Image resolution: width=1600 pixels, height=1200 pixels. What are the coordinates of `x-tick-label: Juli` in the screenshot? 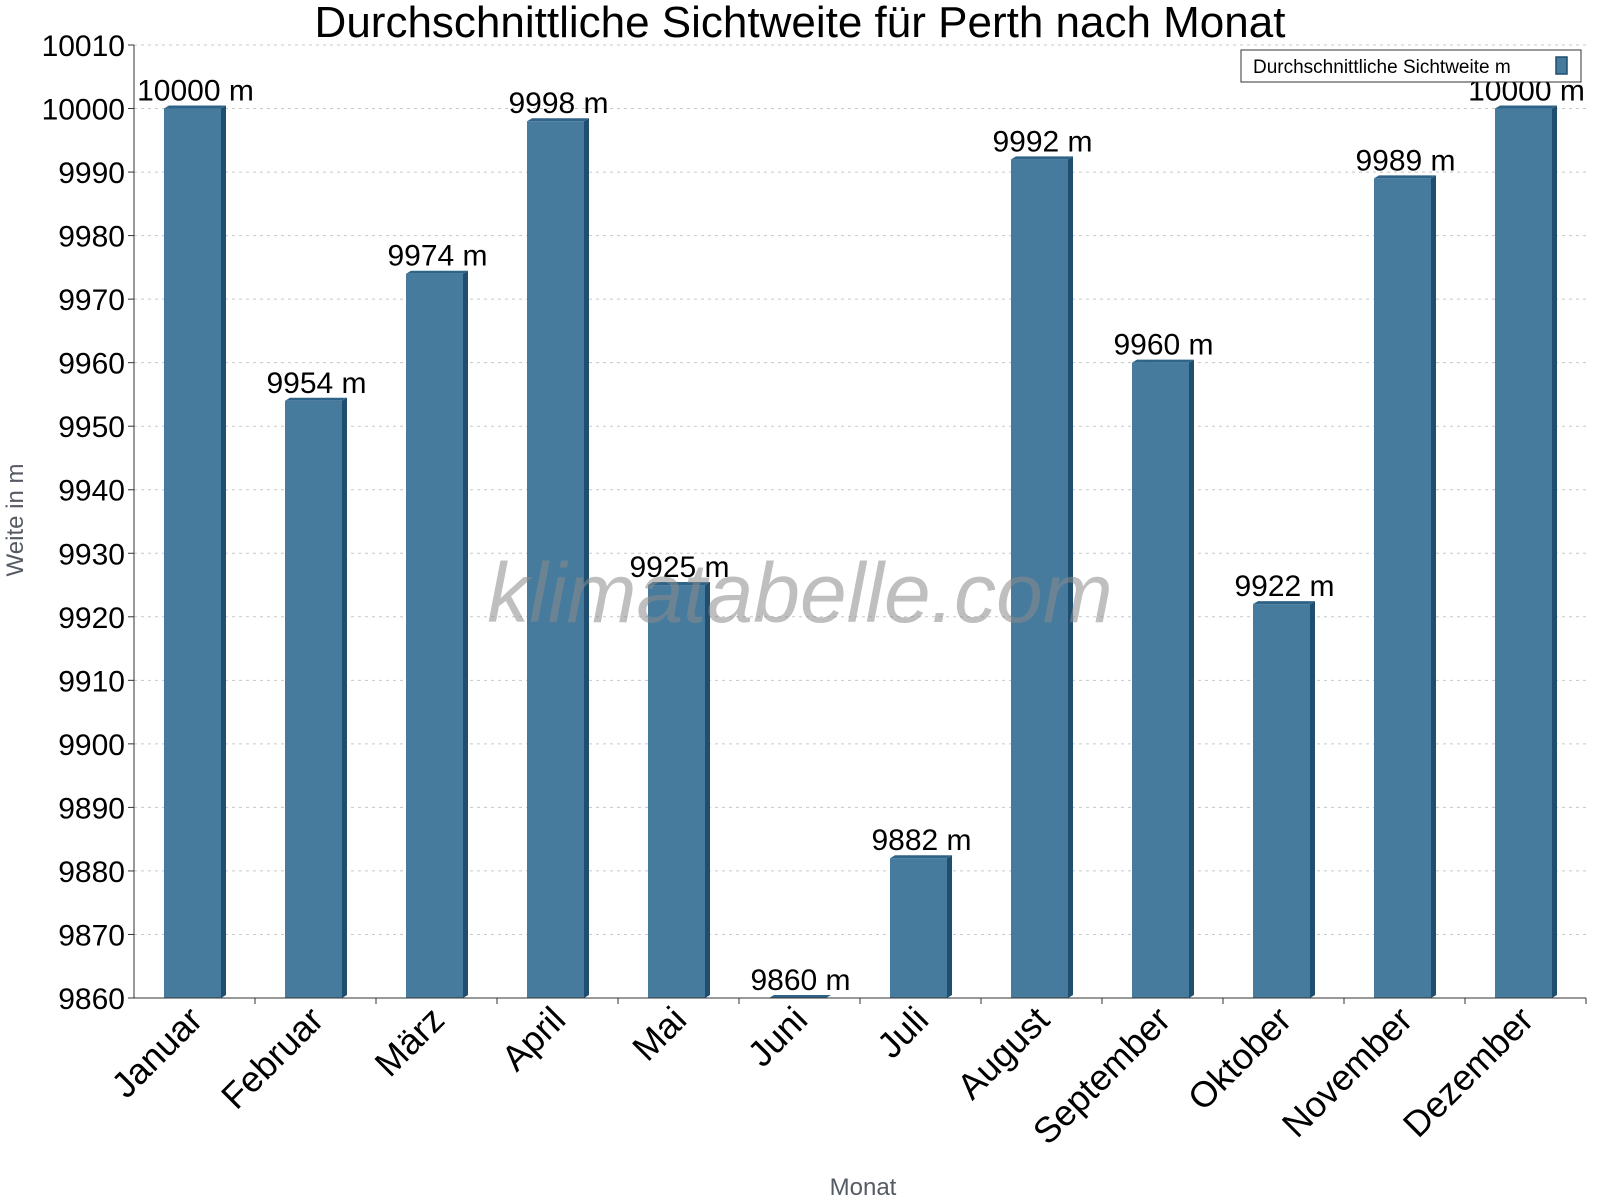 It's located at (902, 1032).